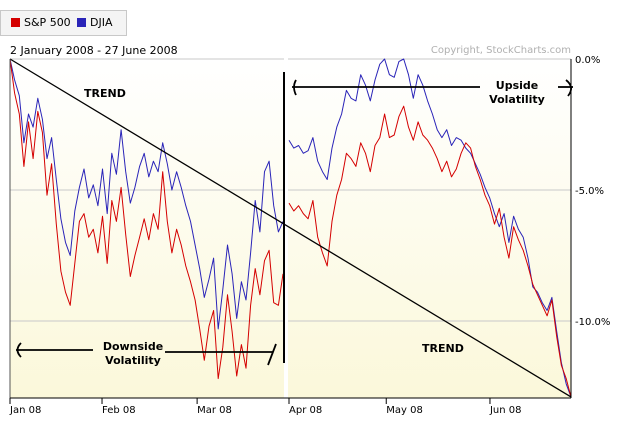  Describe the element at coordinates (500, 50) in the screenshot. I see `copyright-label: Copyright, StockCharts.com` at that location.